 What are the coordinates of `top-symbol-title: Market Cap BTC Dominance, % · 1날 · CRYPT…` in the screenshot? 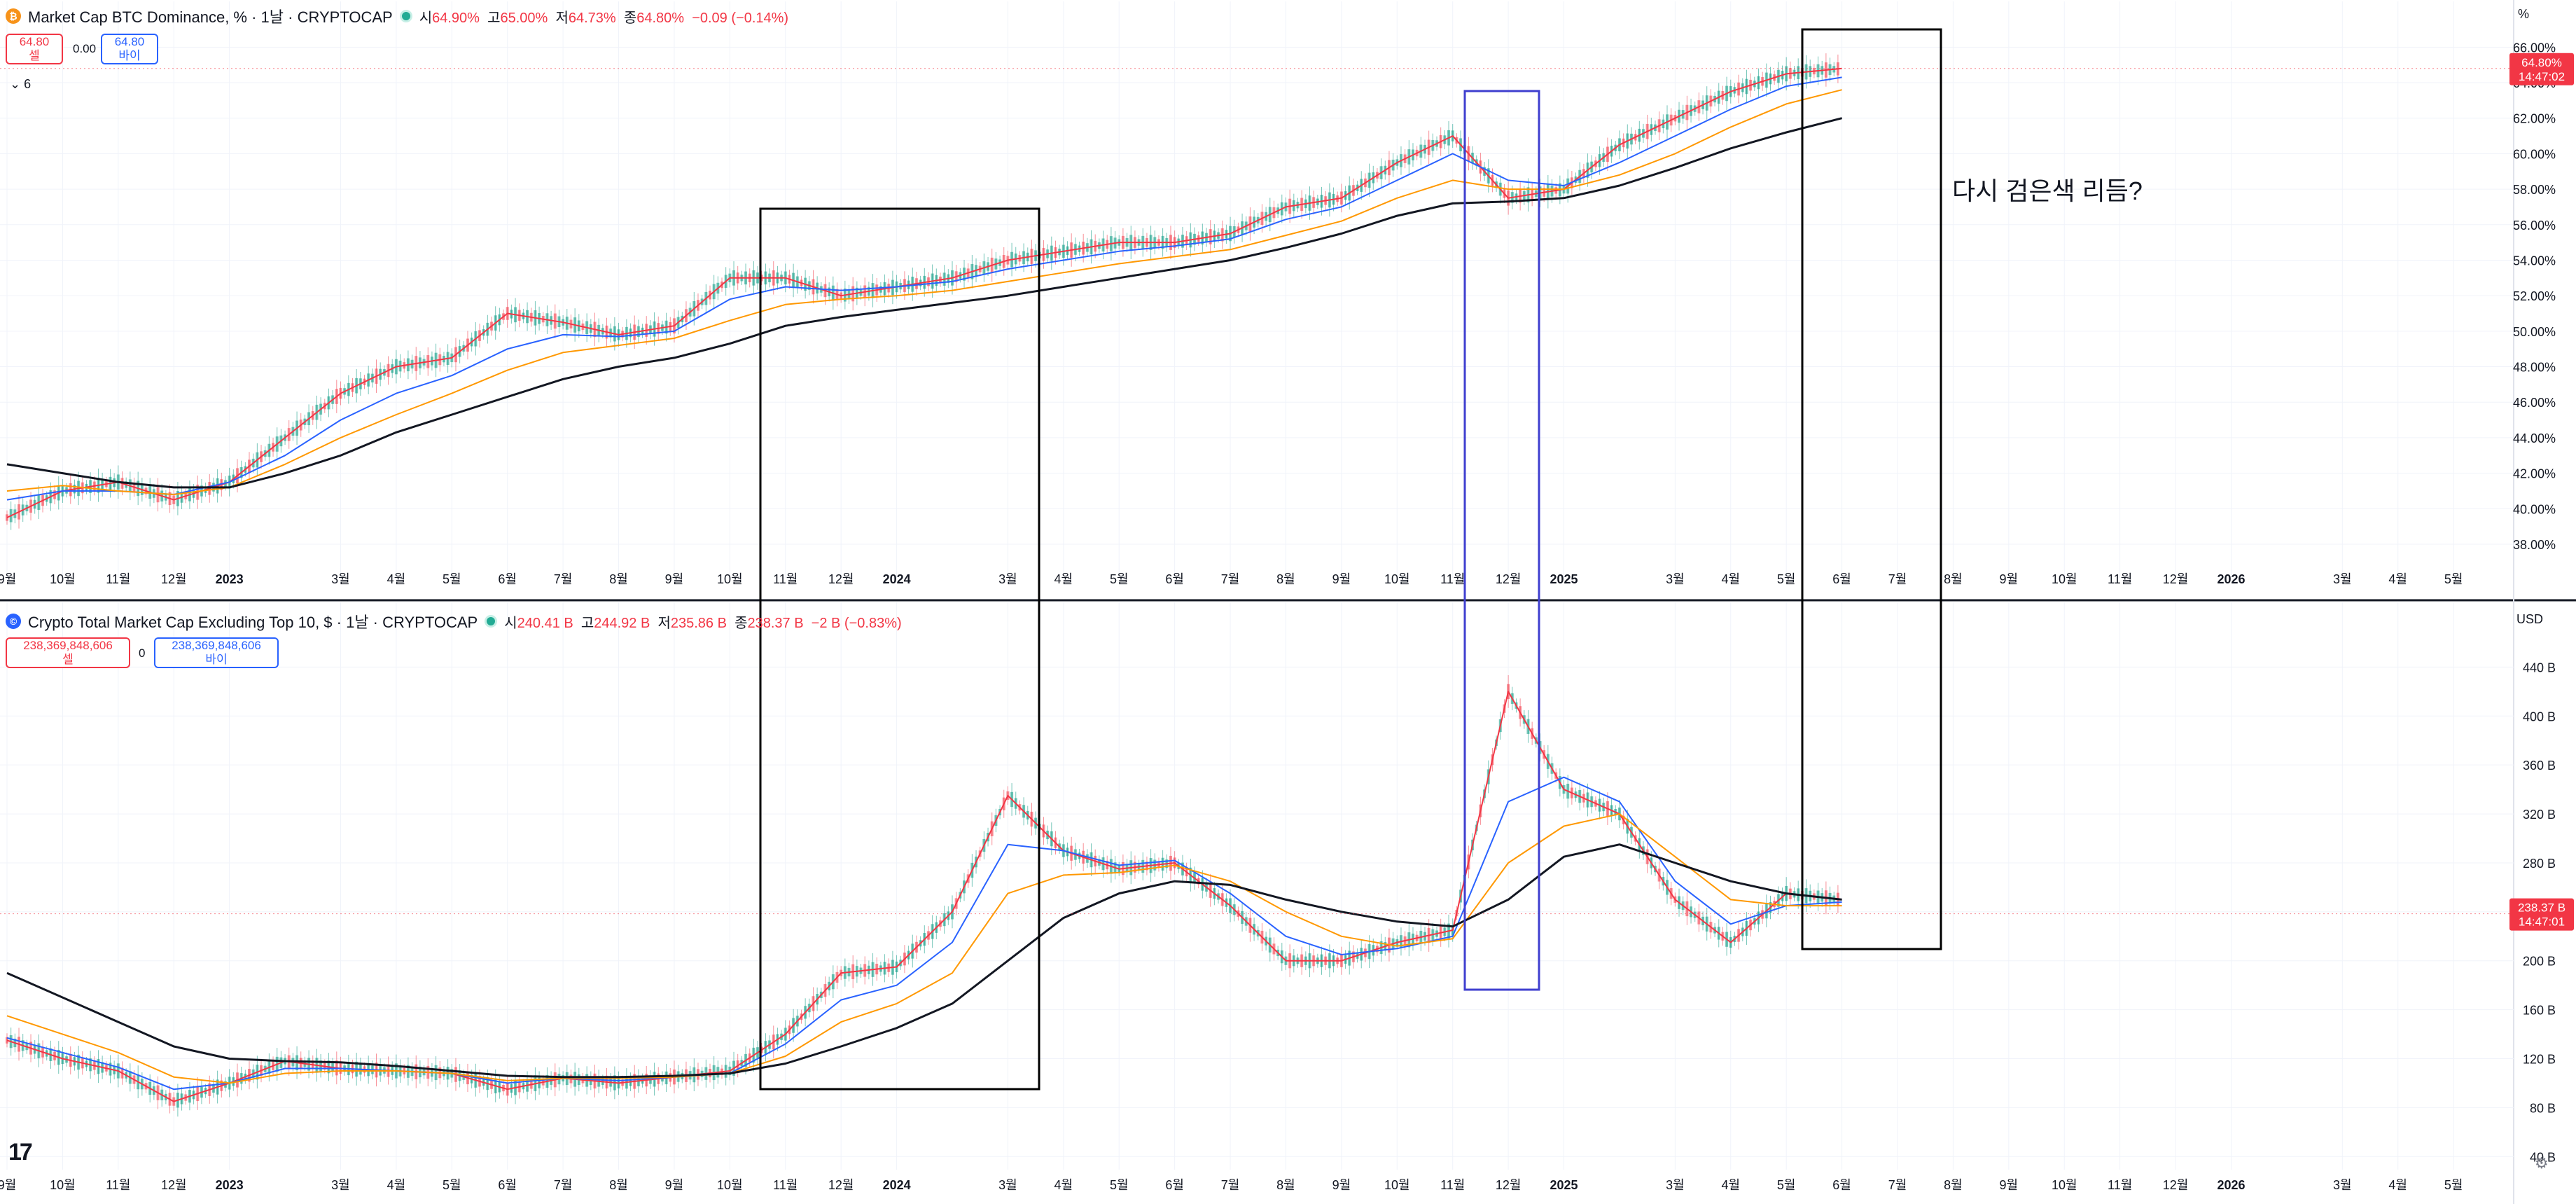 It's located at (210, 17).